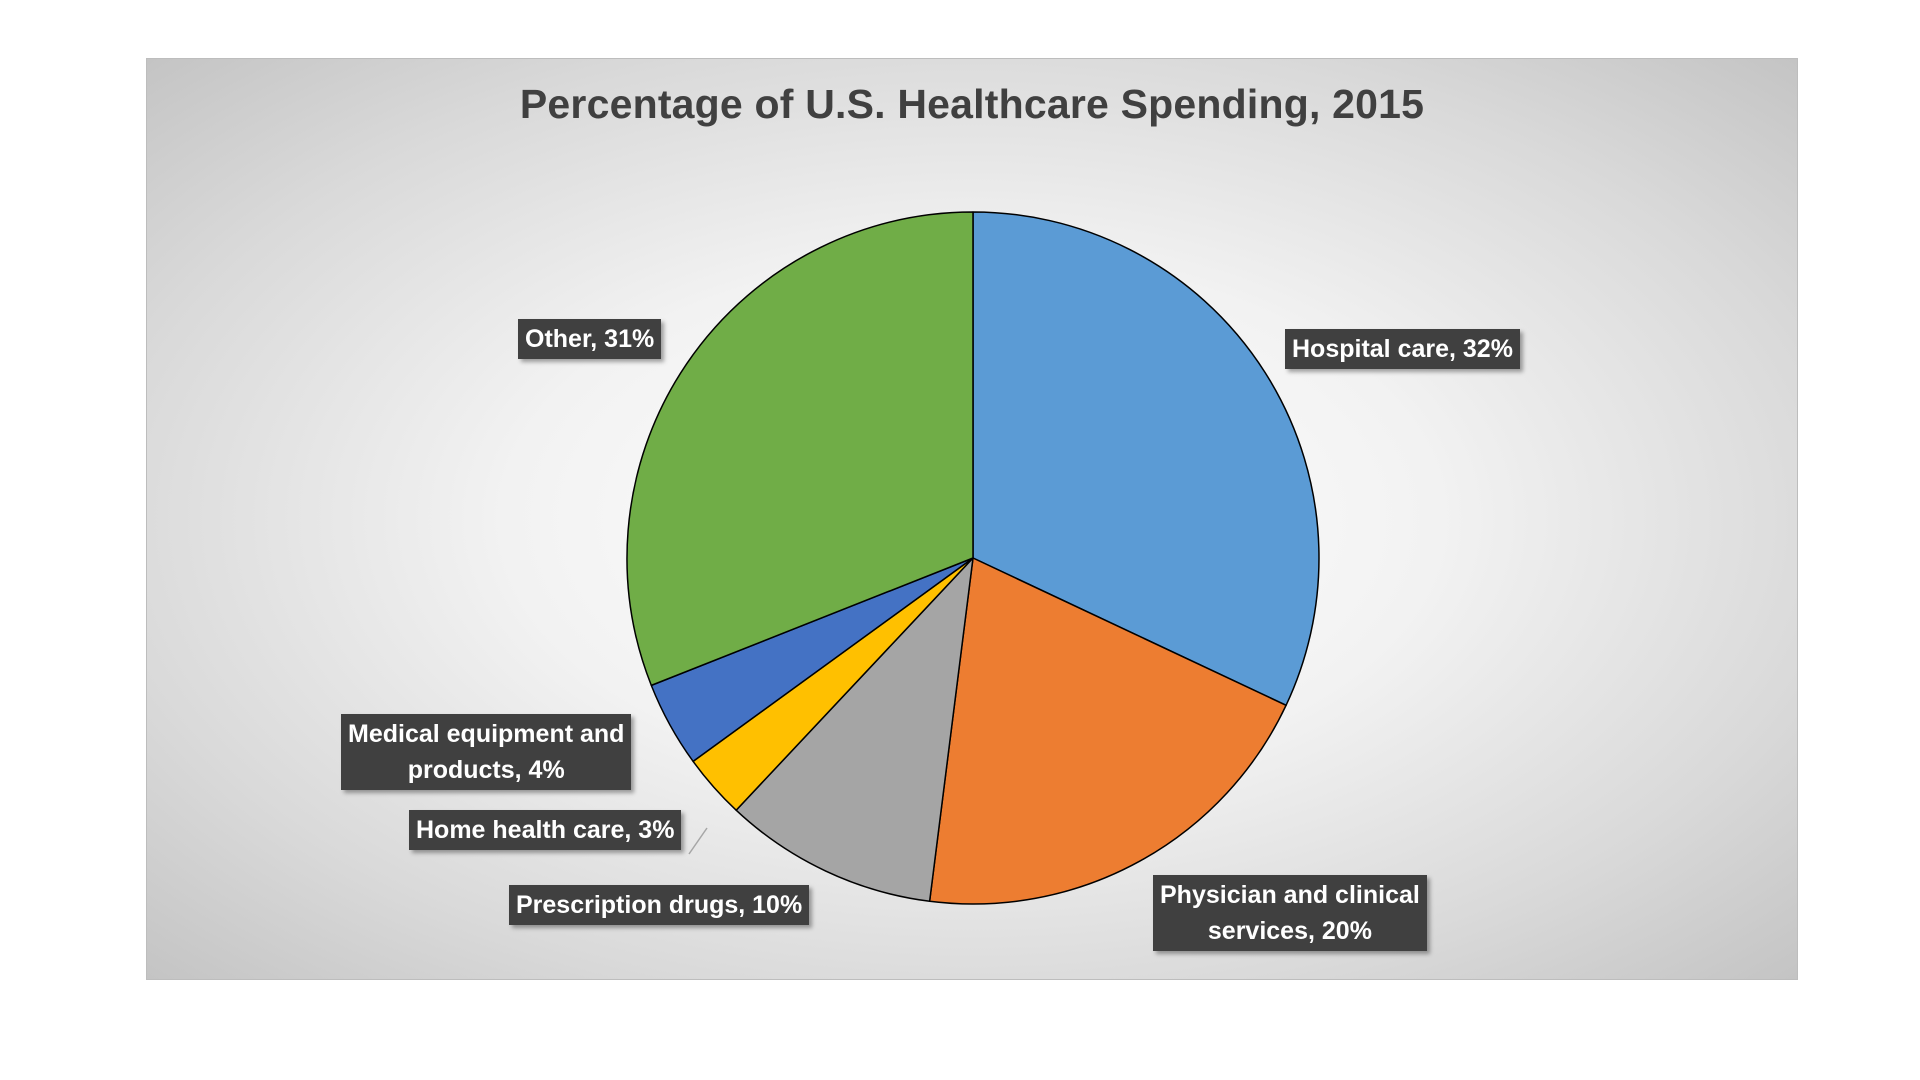 The width and height of the screenshot is (1920, 1080). Describe the element at coordinates (486, 752) in the screenshot. I see `data-label-medical-equipment: Medical equipment and products, 4%` at that location.